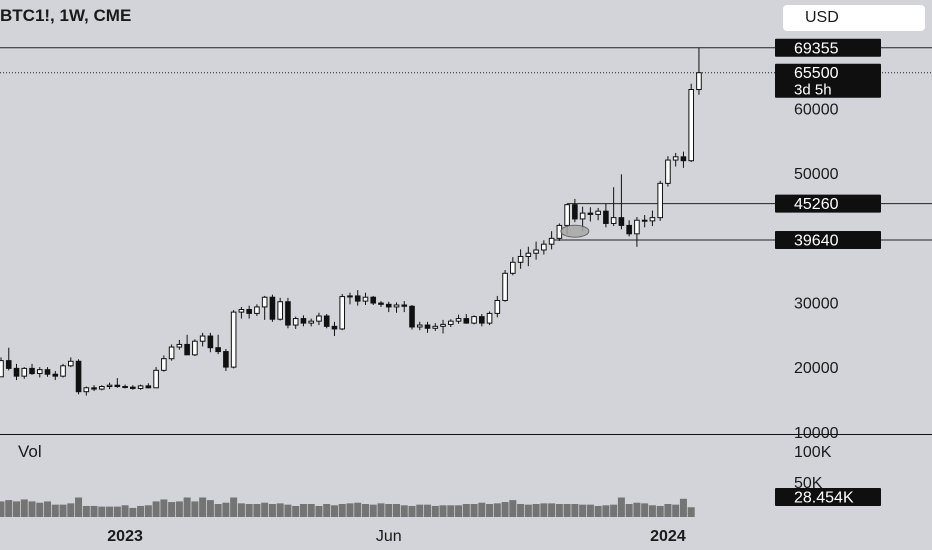  I want to click on currency-selector: USD, so click(854, 18).